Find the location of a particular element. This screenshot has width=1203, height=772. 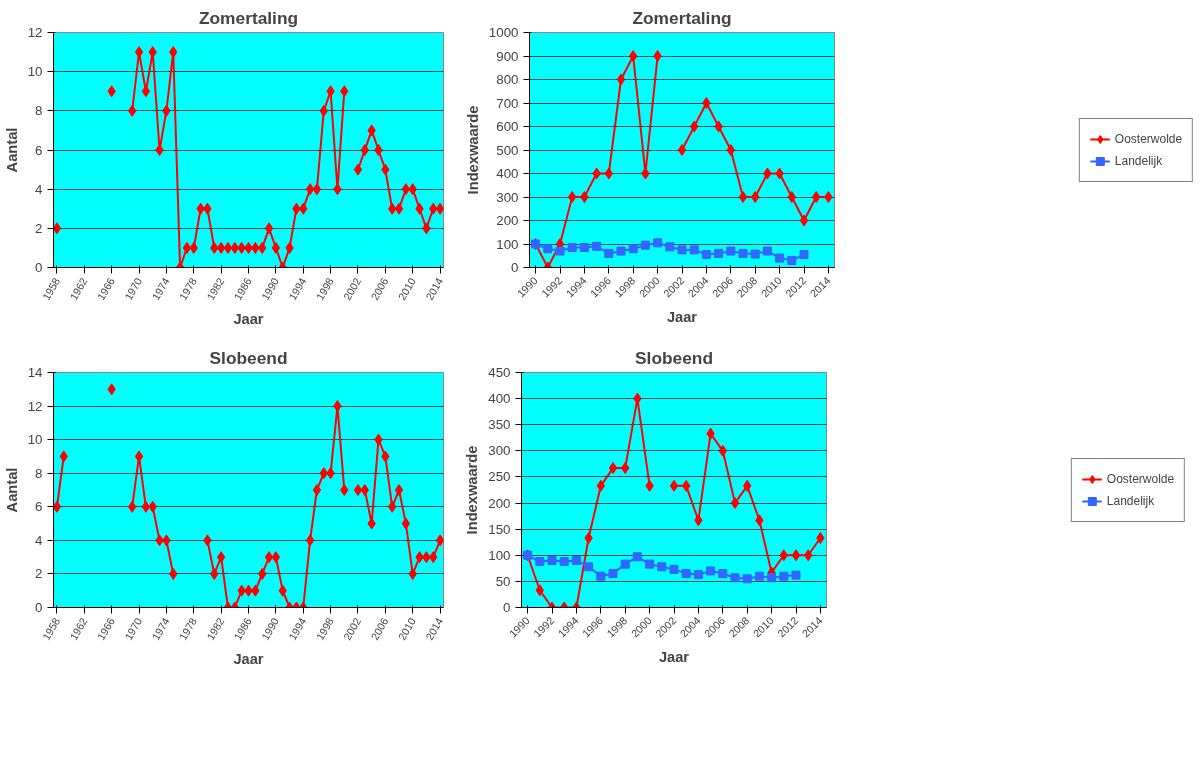

y-tick-label: 150 is located at coordinates (499, 529).